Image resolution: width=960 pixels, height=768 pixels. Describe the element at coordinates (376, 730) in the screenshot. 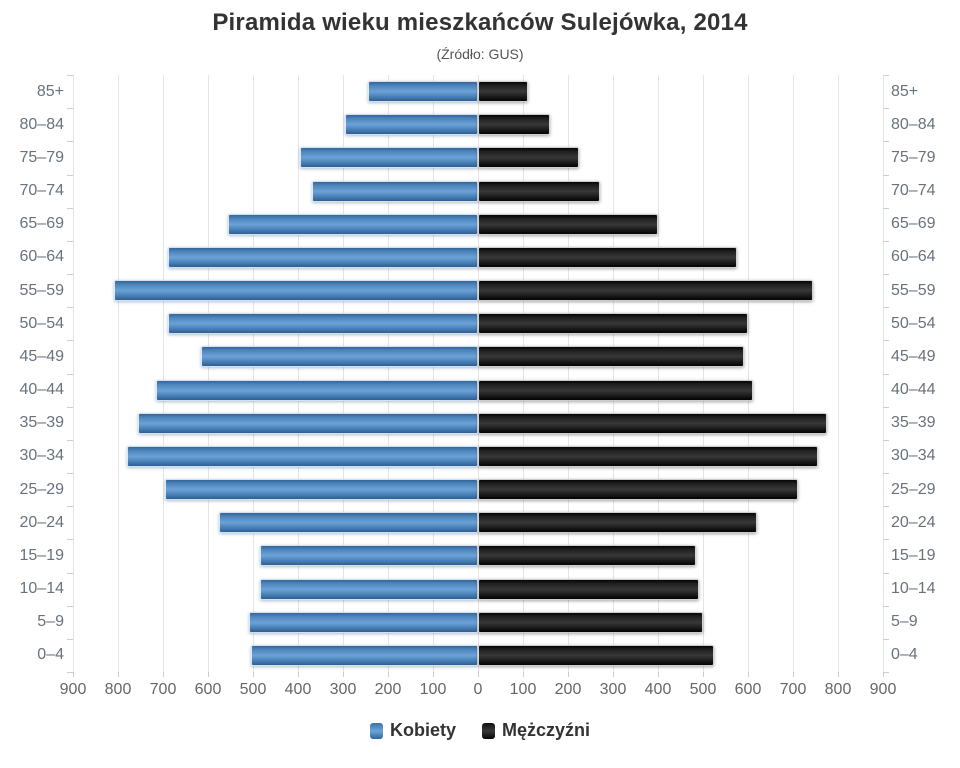

I see `legend-marker-kobiety-icon` at that location.